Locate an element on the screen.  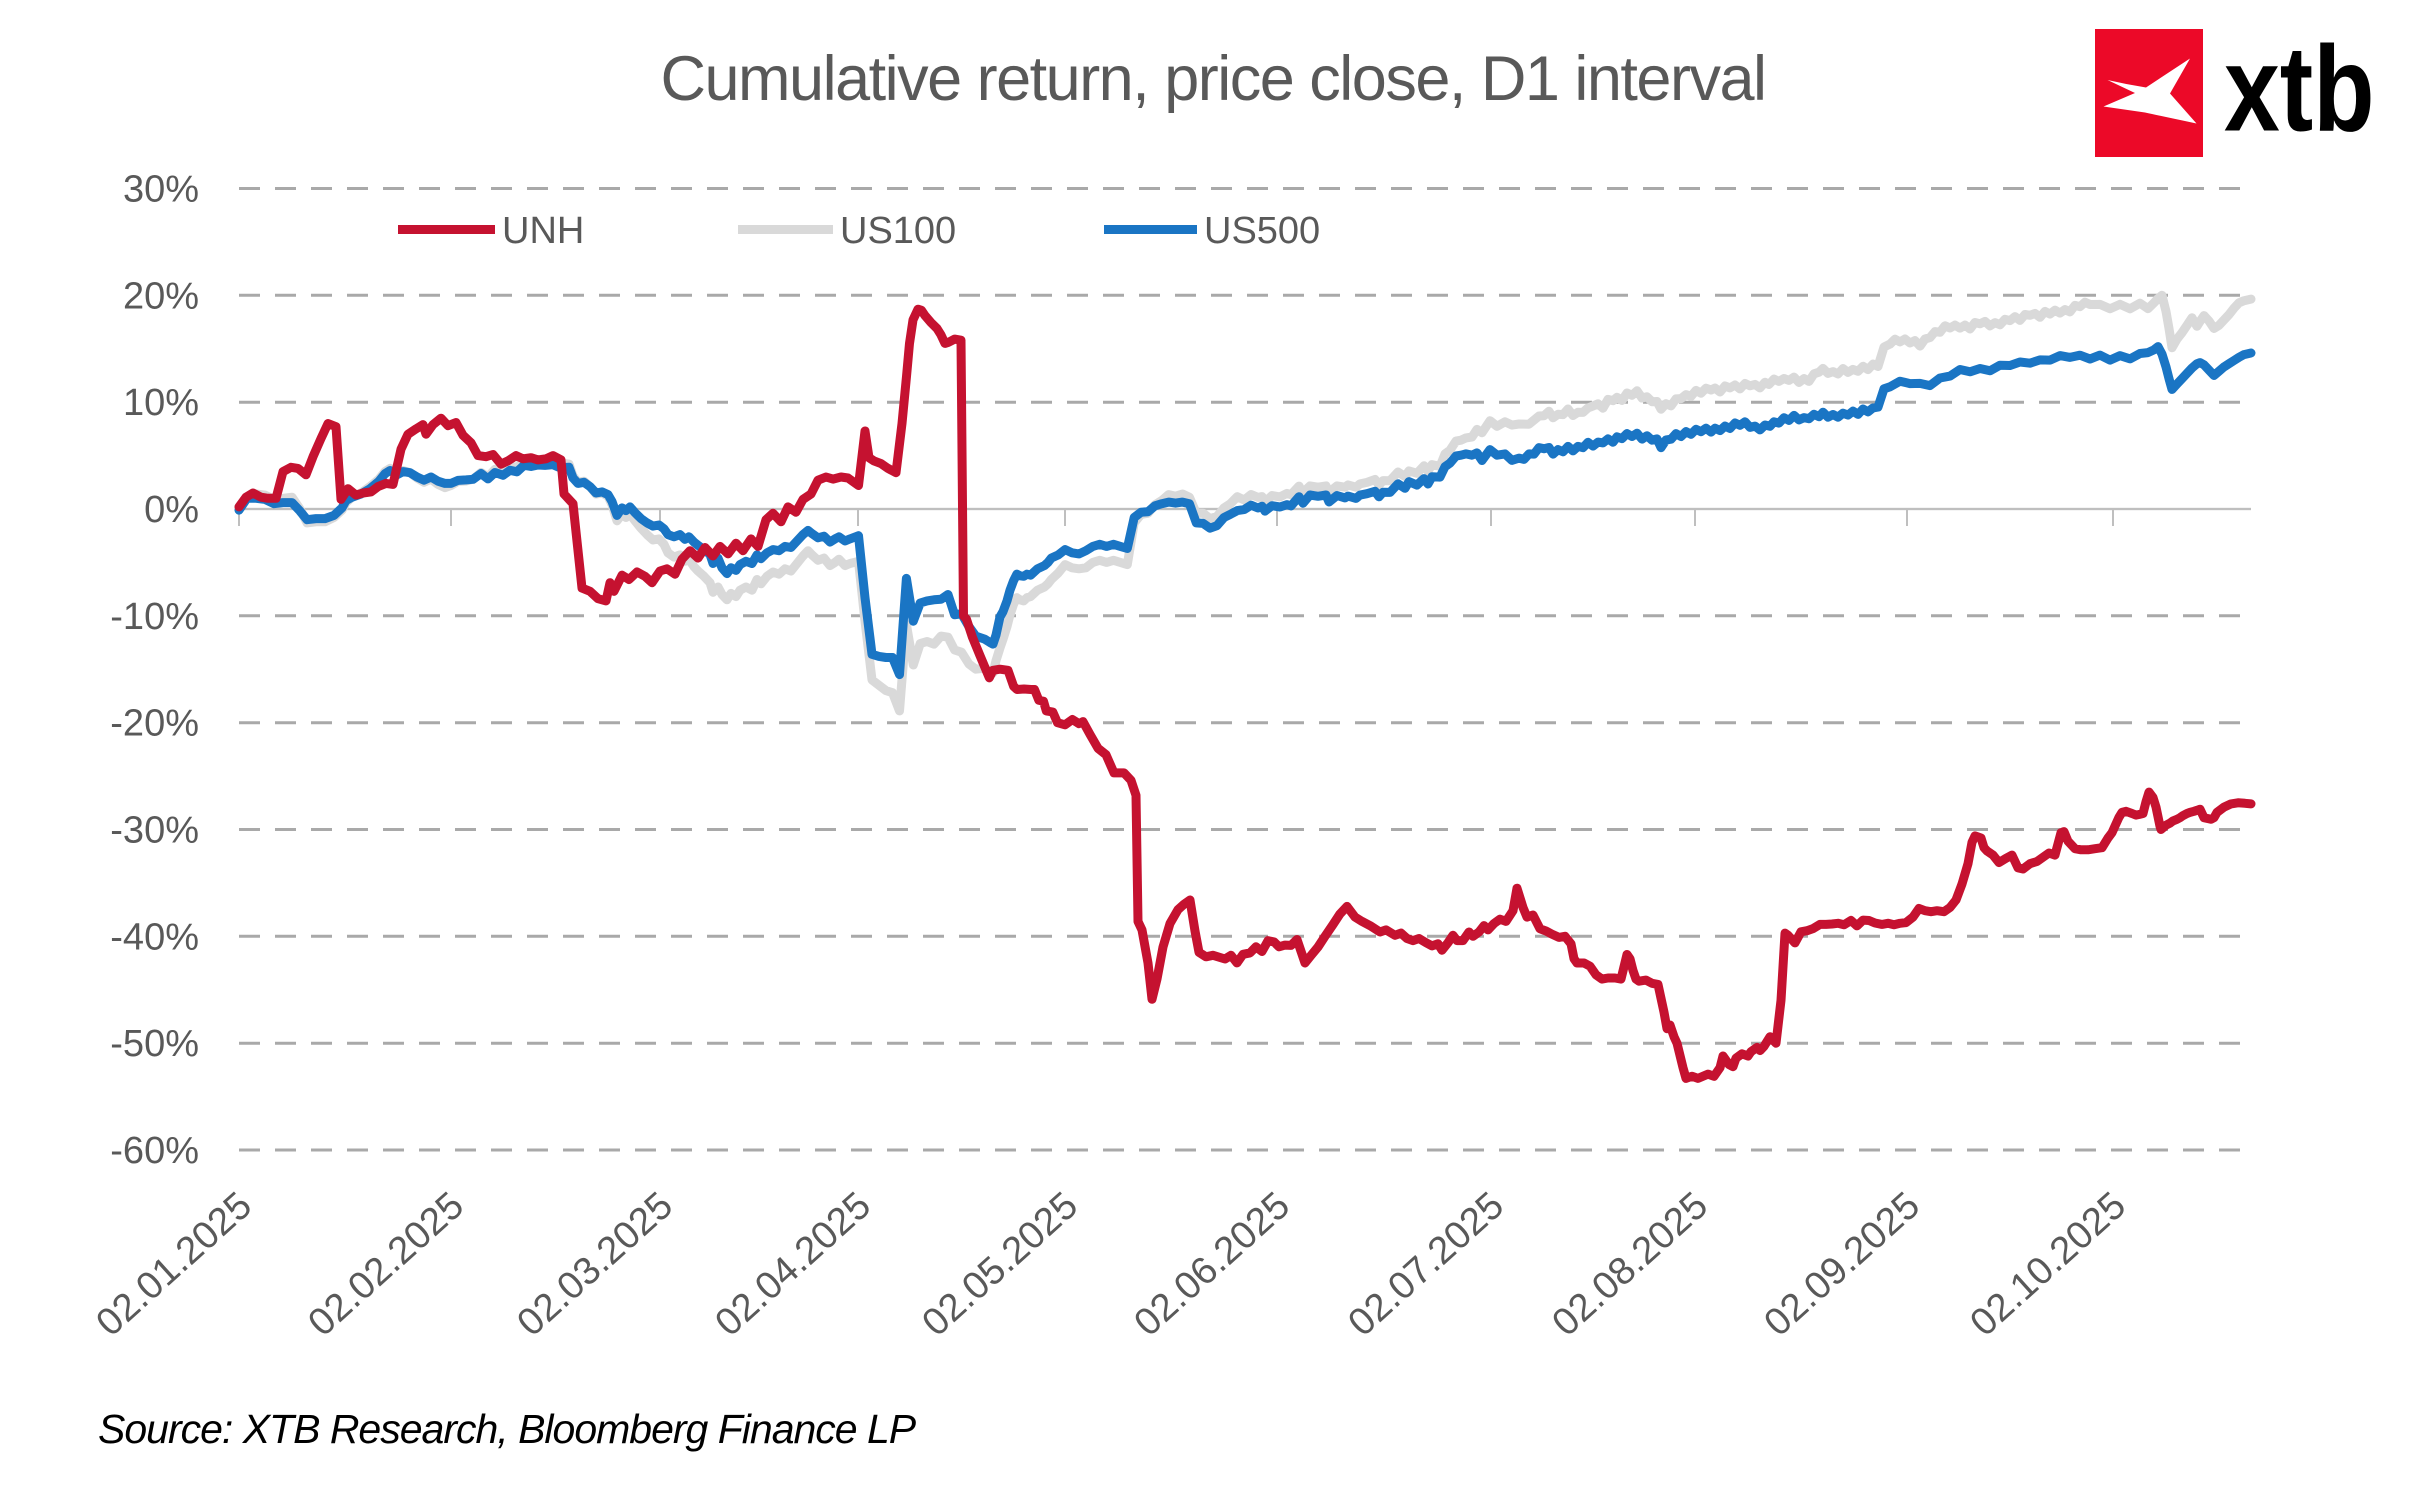
svg-text: xtb is located at coordinates (2299, 88).